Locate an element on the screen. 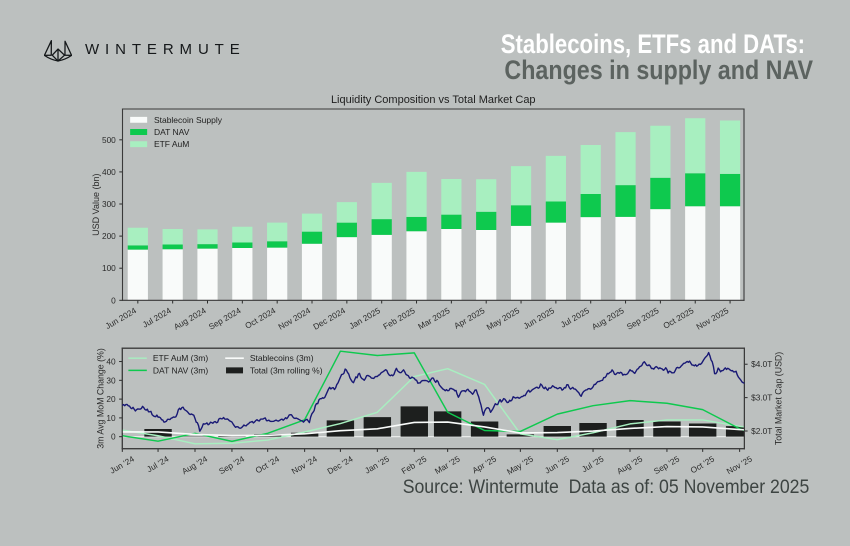 This screenshot has width=850, height=546. svg-text: Oct 2024 is located at coordinates (260, 318).